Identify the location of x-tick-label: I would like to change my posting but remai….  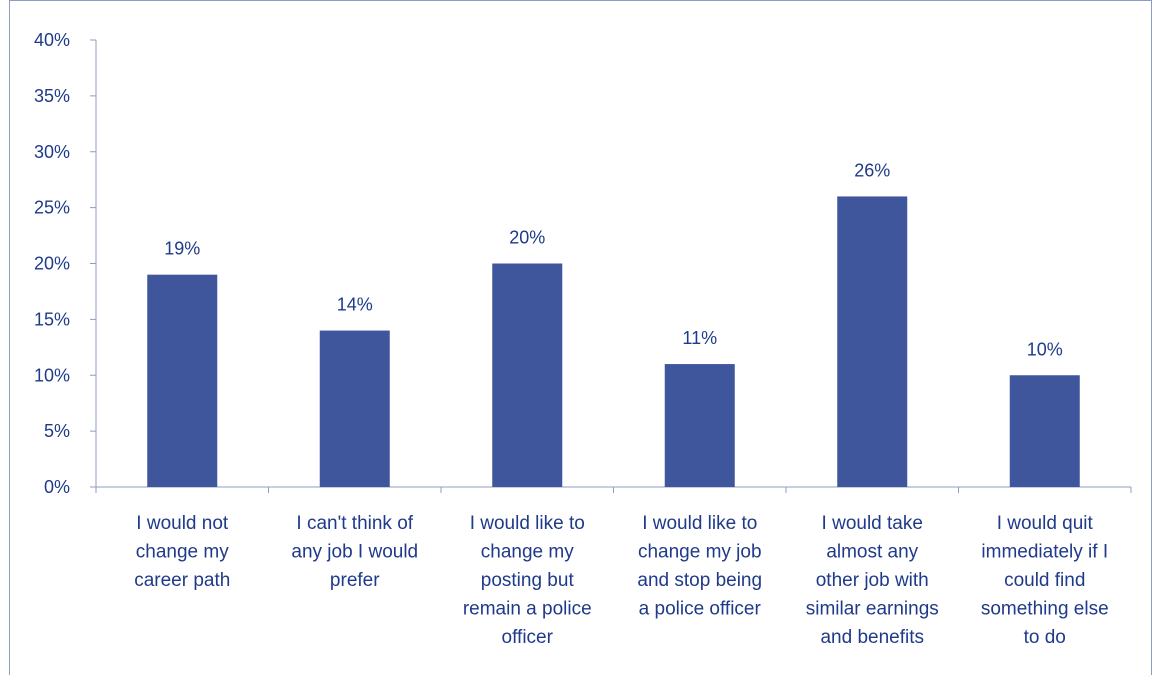
(527, 580).